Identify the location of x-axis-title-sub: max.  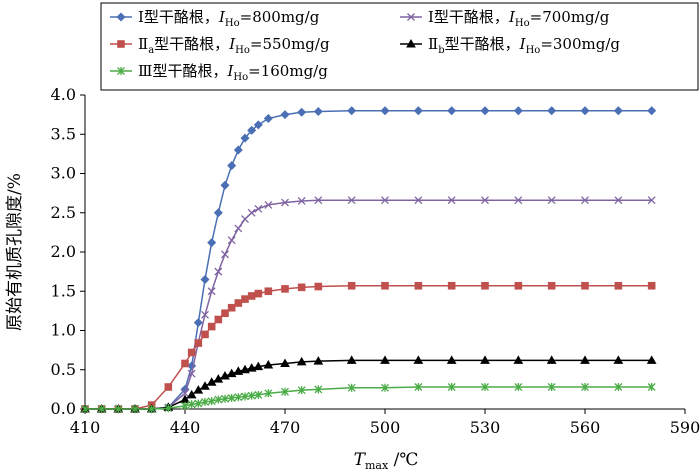
(377, 465).